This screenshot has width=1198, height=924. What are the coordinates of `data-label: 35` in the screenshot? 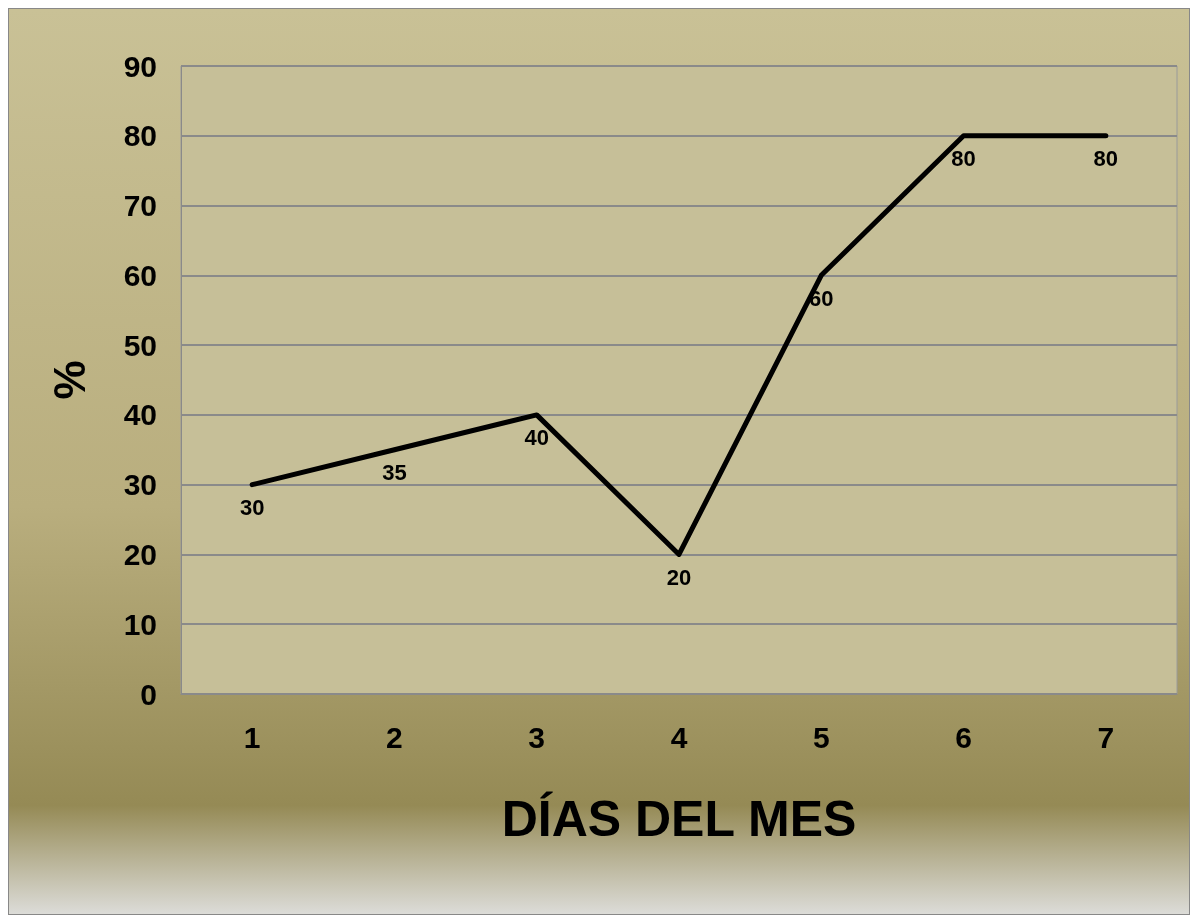 It's located at (394, 473).